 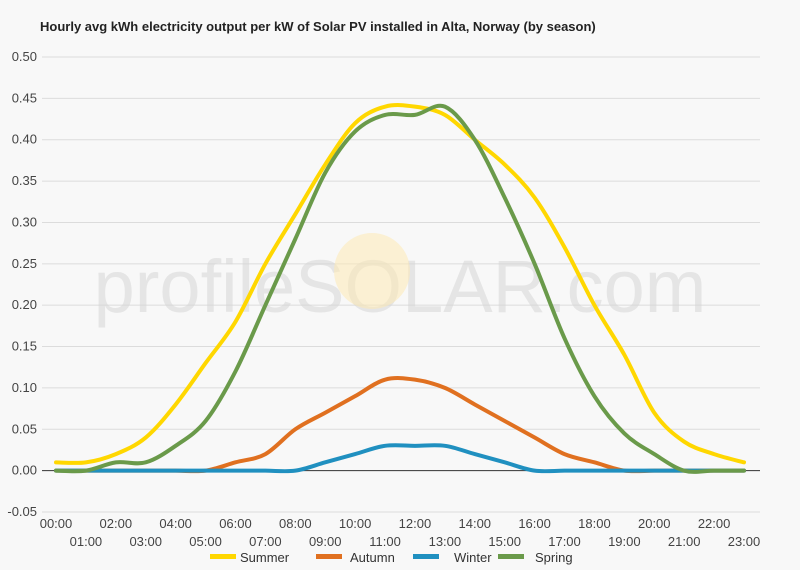 I want to click on legend-swatch-spring, so click(x=511, y=556).